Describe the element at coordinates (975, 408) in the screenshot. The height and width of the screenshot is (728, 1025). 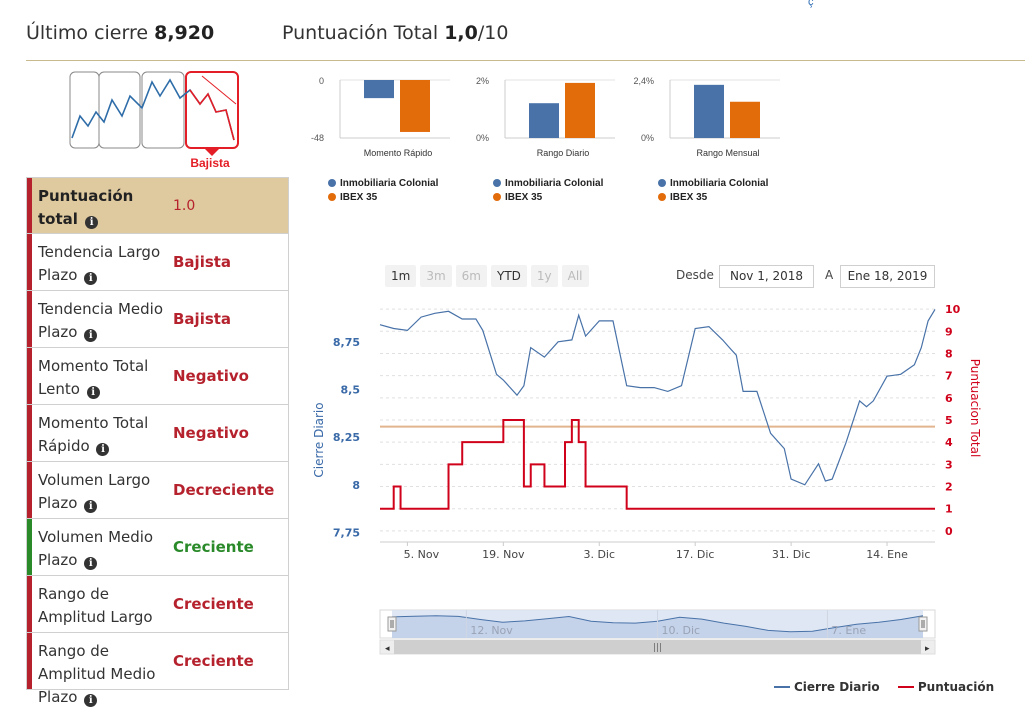
I see `y-right-title: Puntuacion Total` at that location.